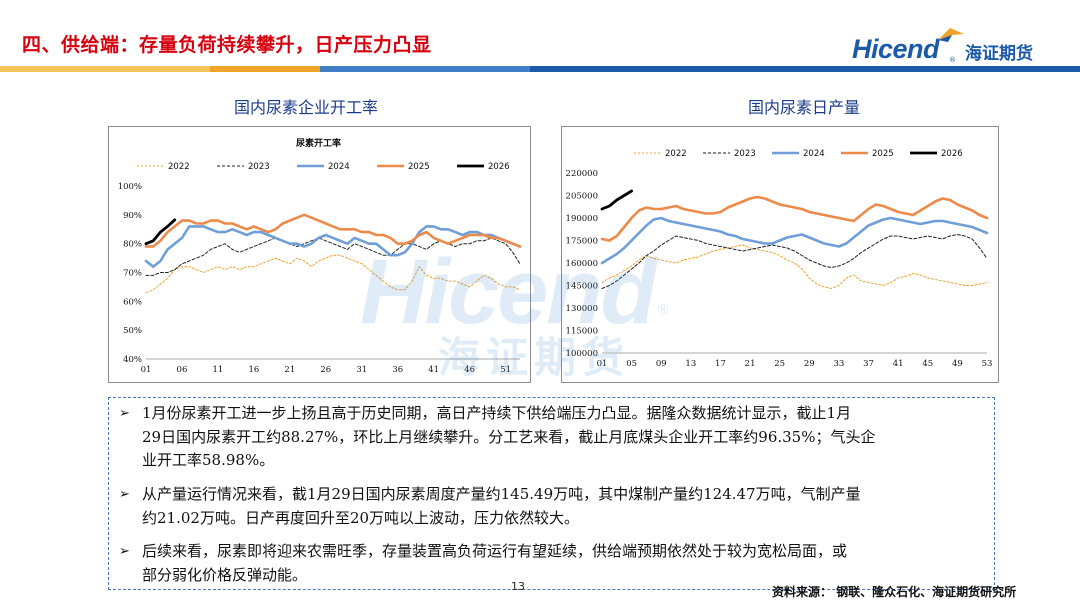 The width and height of the screenshot is (1080, 607). What do you see at coordinates (182, 370) in the screenshot?
I see `x-tick-label: 06` at bounding box center [182, 370].